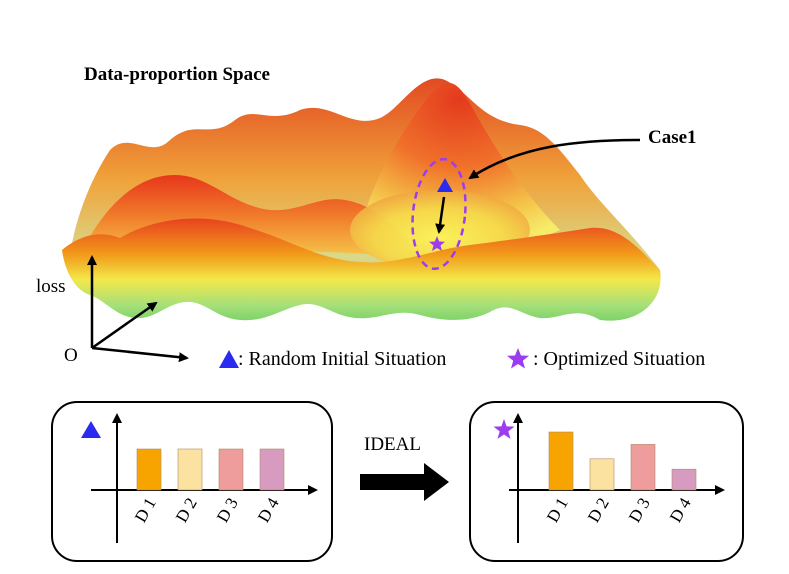 This screenshot has width=789, height=574. I want to click on optimized-proportion-panel: D 1 D 2 D 3 D 4, so click(606, 481).